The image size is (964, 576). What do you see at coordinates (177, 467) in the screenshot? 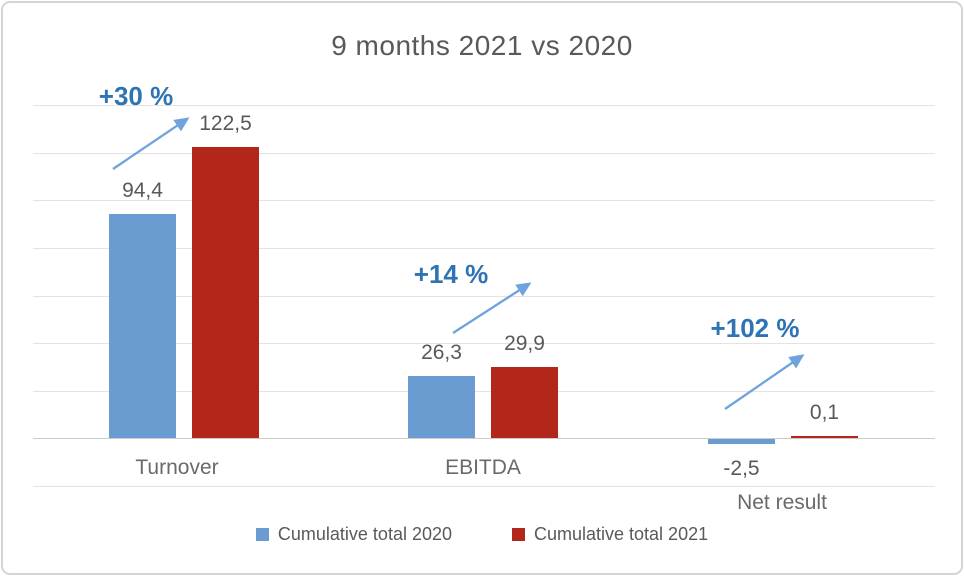
I see `category-label-turnover: Turnover` at bounding box center [177, 467].